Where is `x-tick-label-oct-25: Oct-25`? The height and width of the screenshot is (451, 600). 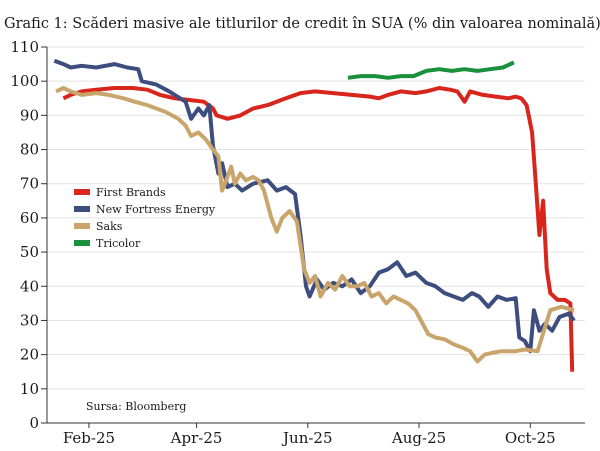
x-tick-label-oct-25: Oct-25 is located at coordinates (530, 438).